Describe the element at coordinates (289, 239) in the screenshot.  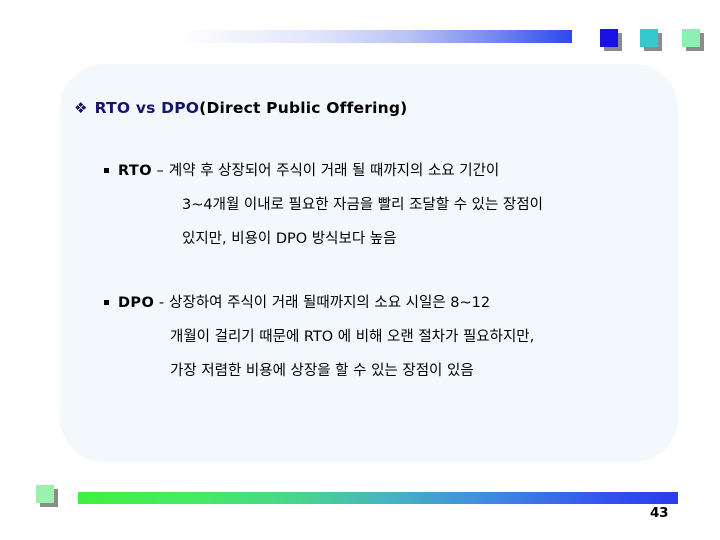
I see `bullet-rto-line-3: 있지만, 비용이 DPO 방식보다 높음` at that location.